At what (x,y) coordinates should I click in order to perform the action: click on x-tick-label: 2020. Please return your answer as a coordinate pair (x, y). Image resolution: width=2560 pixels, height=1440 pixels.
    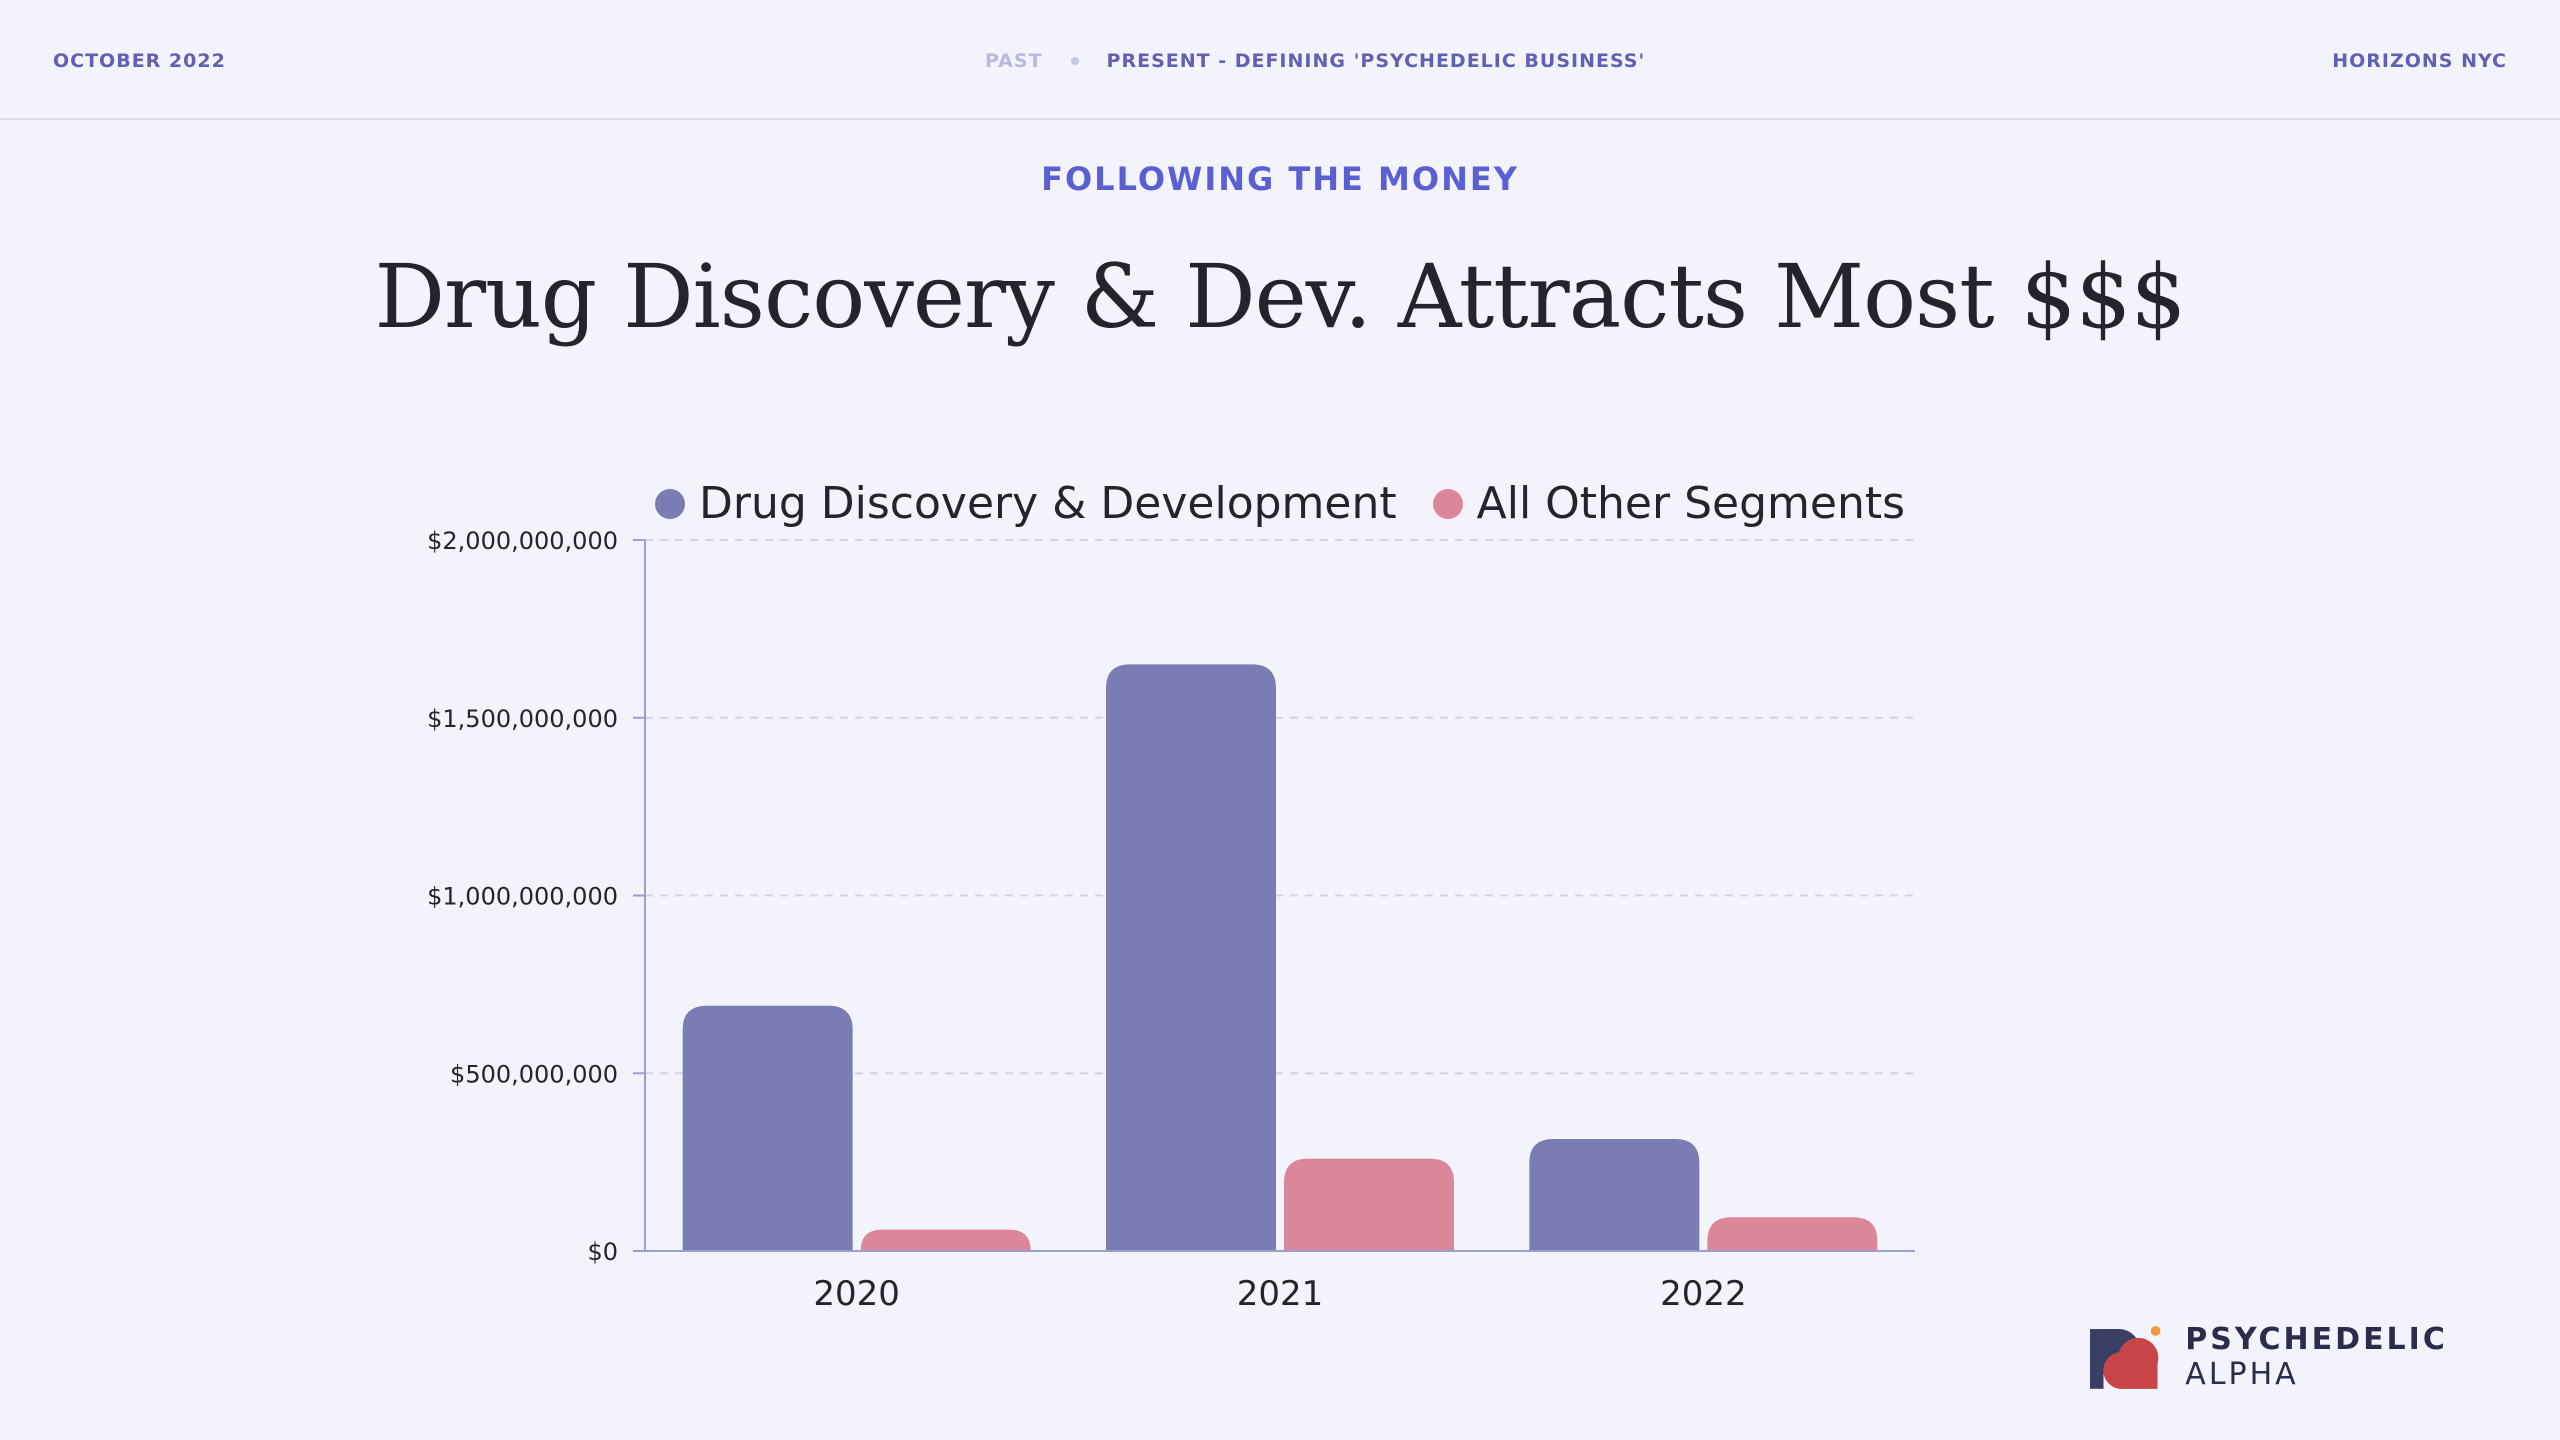
    Looking at the image, I should click on (856, 1294).